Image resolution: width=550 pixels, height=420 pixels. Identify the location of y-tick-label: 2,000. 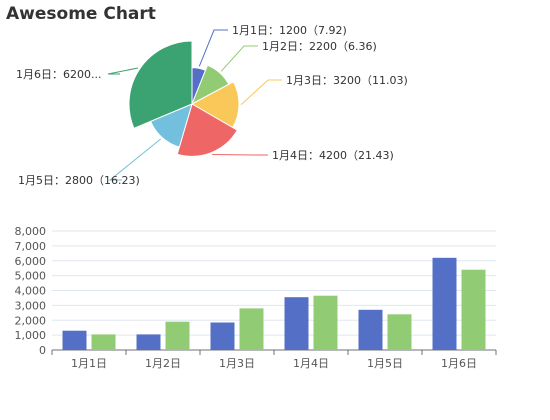
(31, 320).